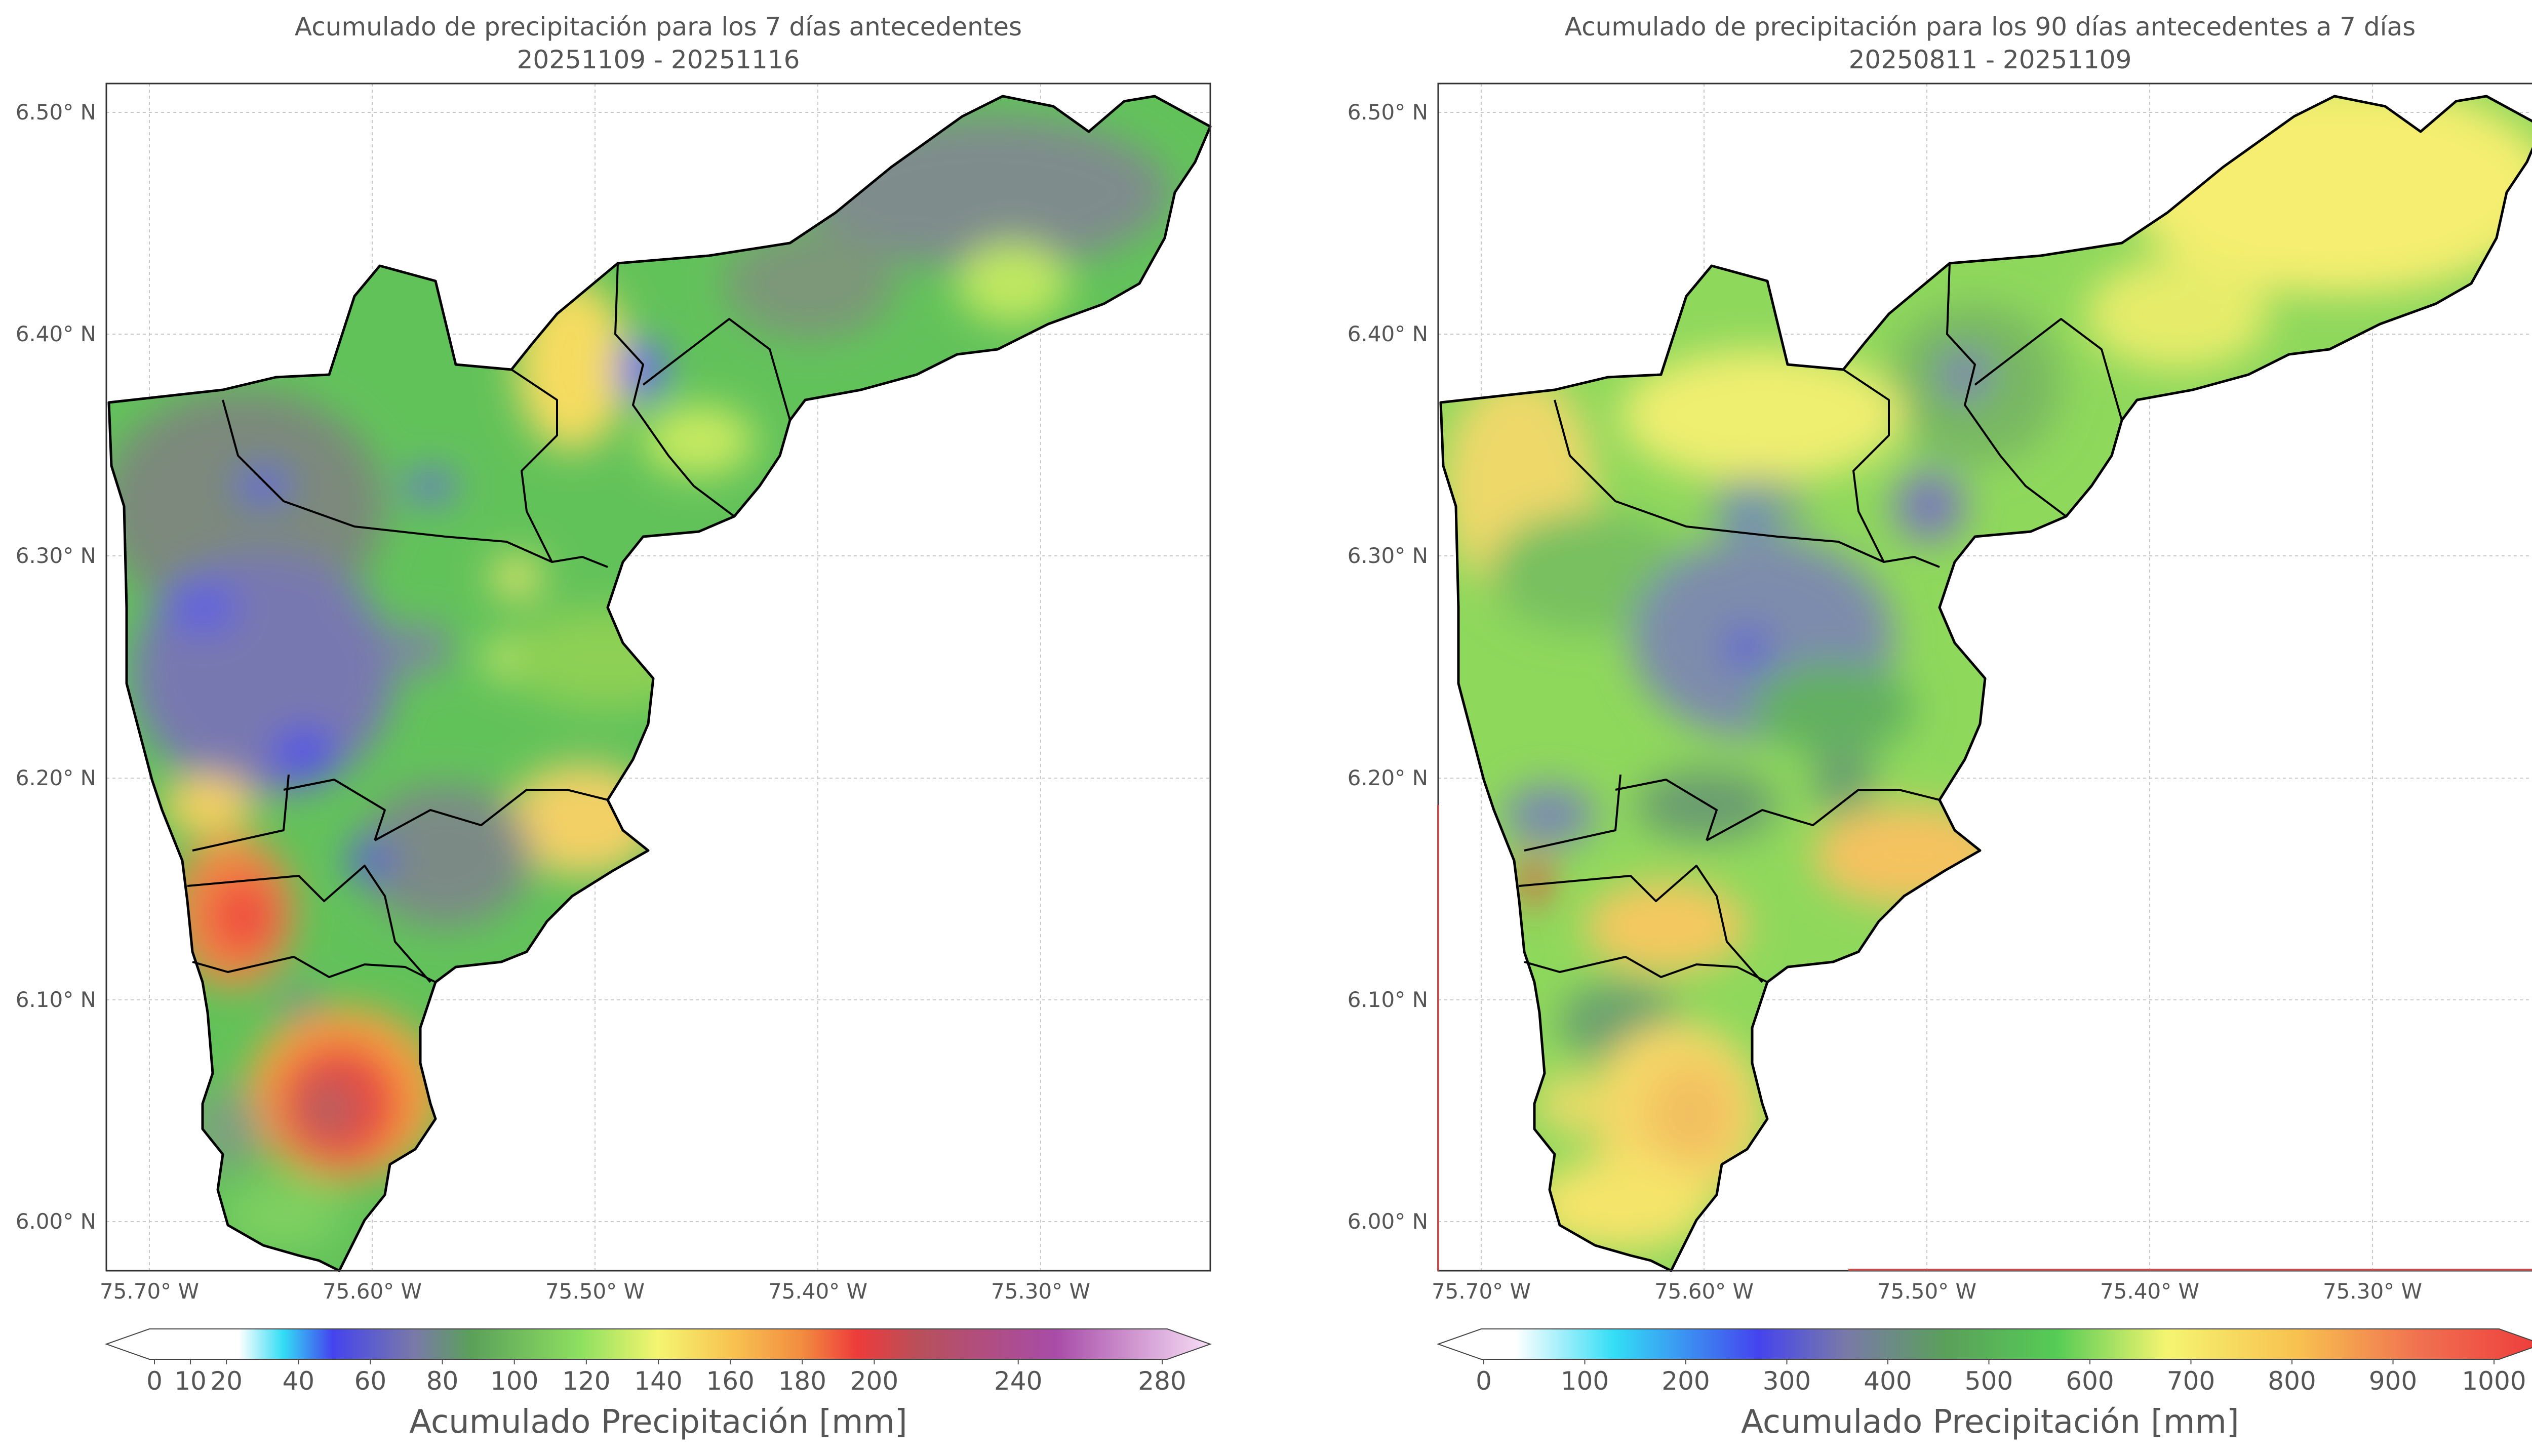  Describe the element at coordinates (56, 555) in the screenshot. I see `left-lat-label: 6.30° N` at that location.